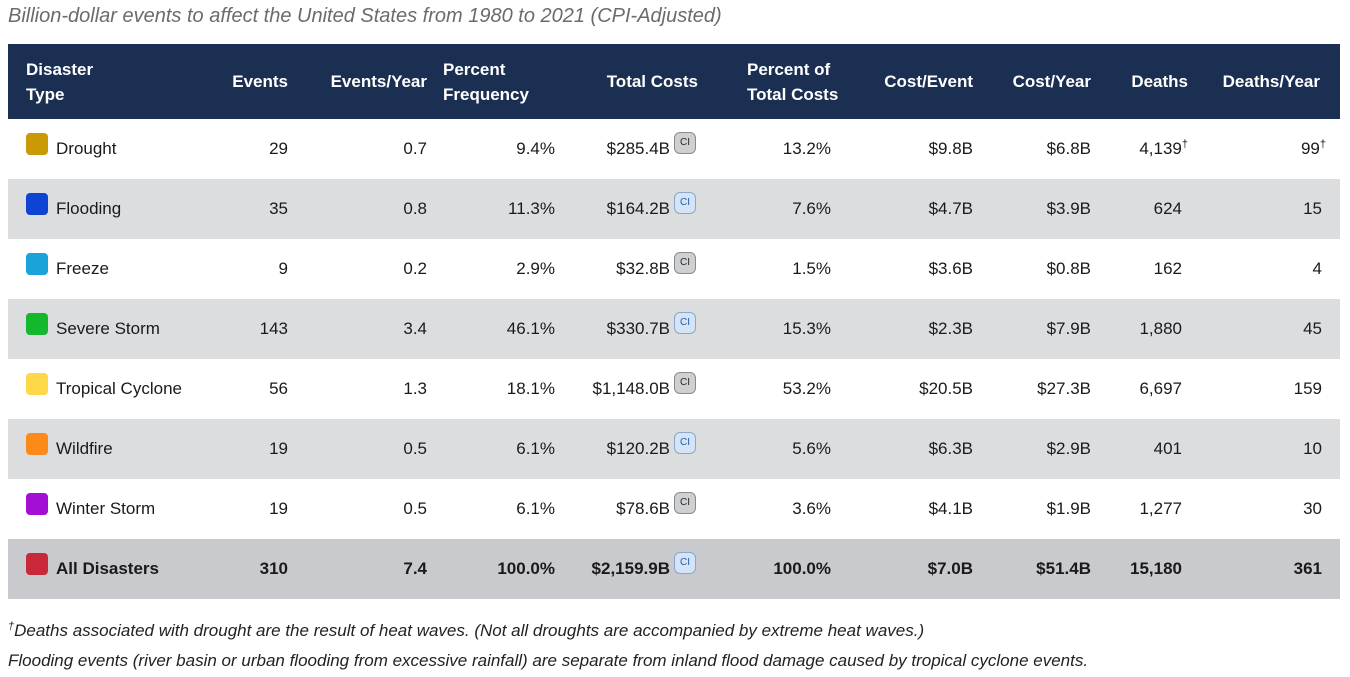 The width and height of the screenshot is (1350, 677). What do you see at coordinates (1264, 209) in the screenshot?
I see `deaths-year-cell: 15` at bounding box center [1264, 209].